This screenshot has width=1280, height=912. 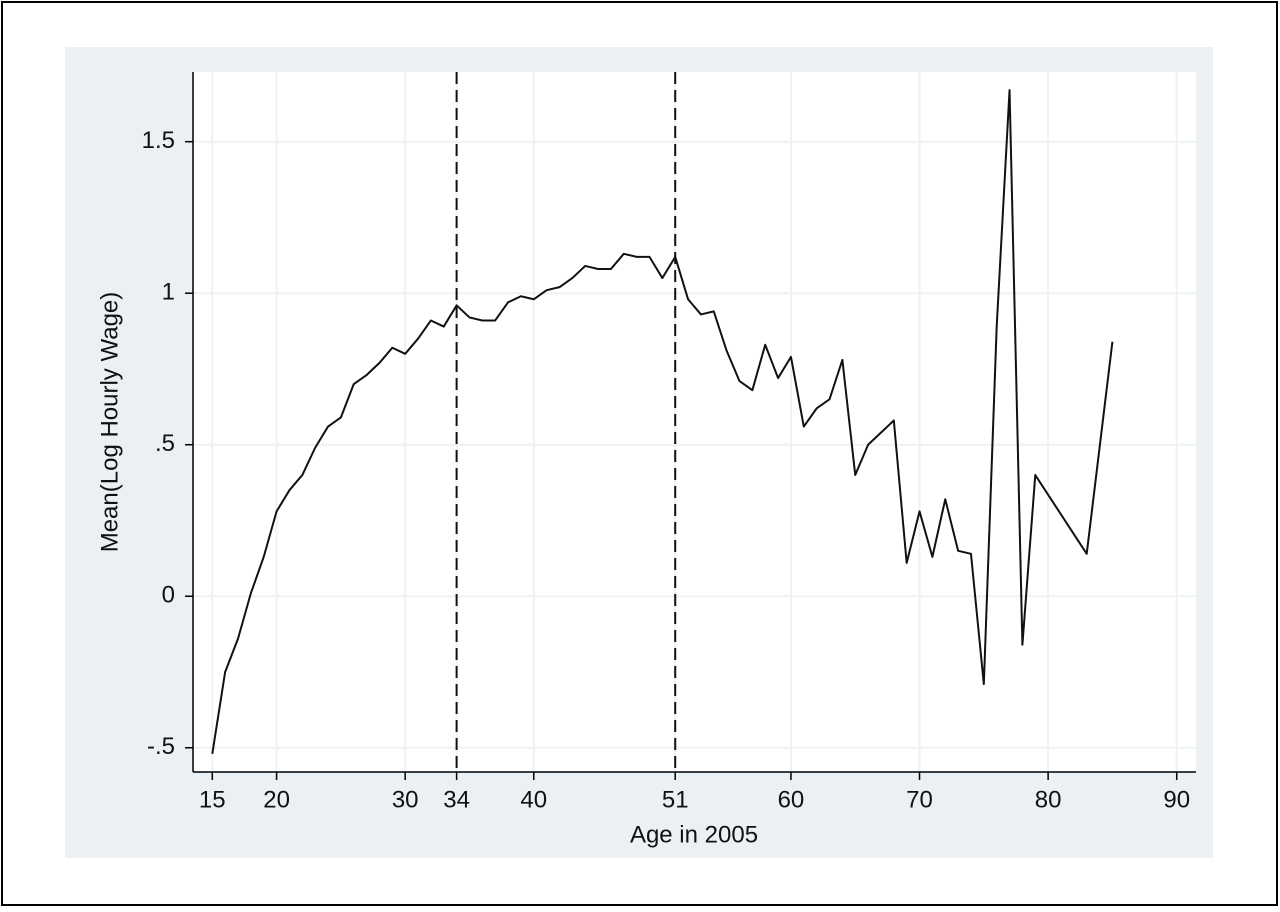 I want to click on x-tick-label: 70, so click(x=919, y=799).